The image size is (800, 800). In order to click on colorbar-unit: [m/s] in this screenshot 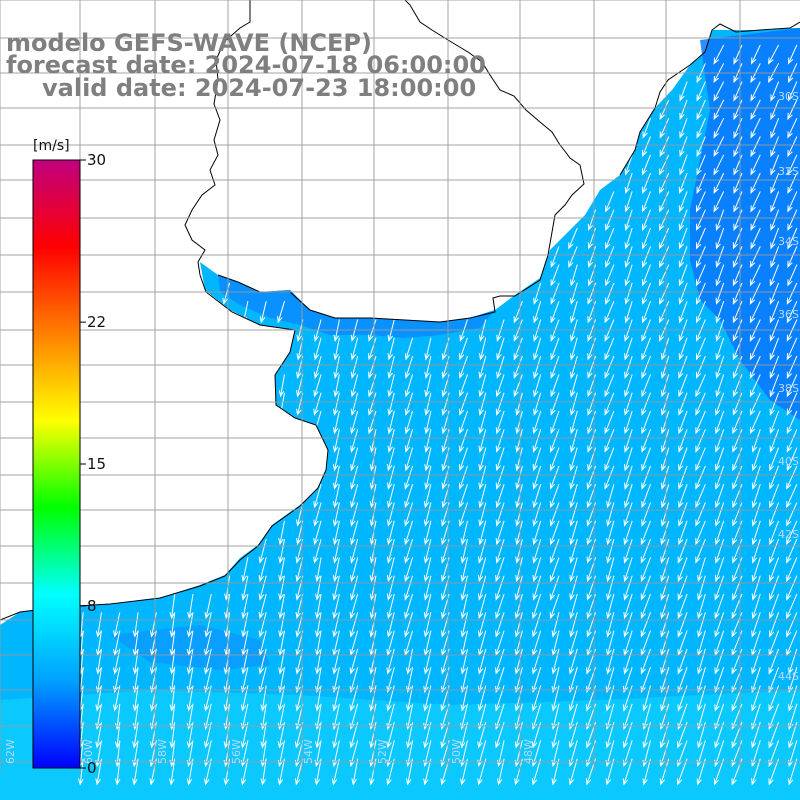, I will do `click(51, 146)`.